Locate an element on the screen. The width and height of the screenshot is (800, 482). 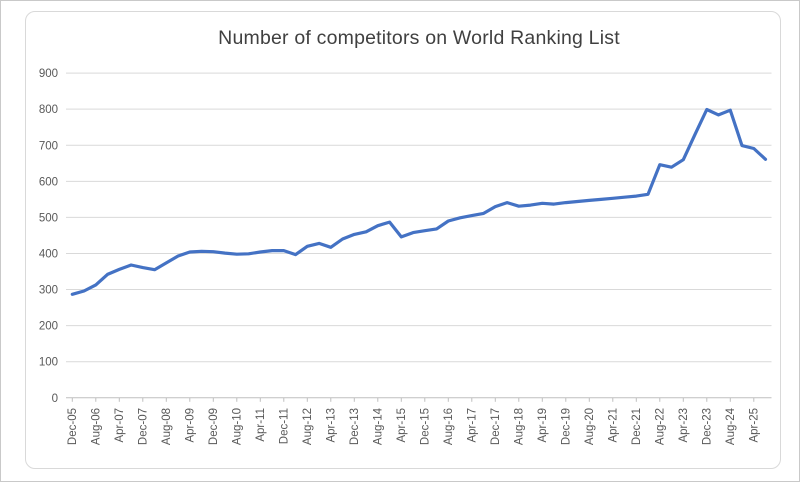
x-axis-label: Apr-09 is located at coordinates (190, 425).